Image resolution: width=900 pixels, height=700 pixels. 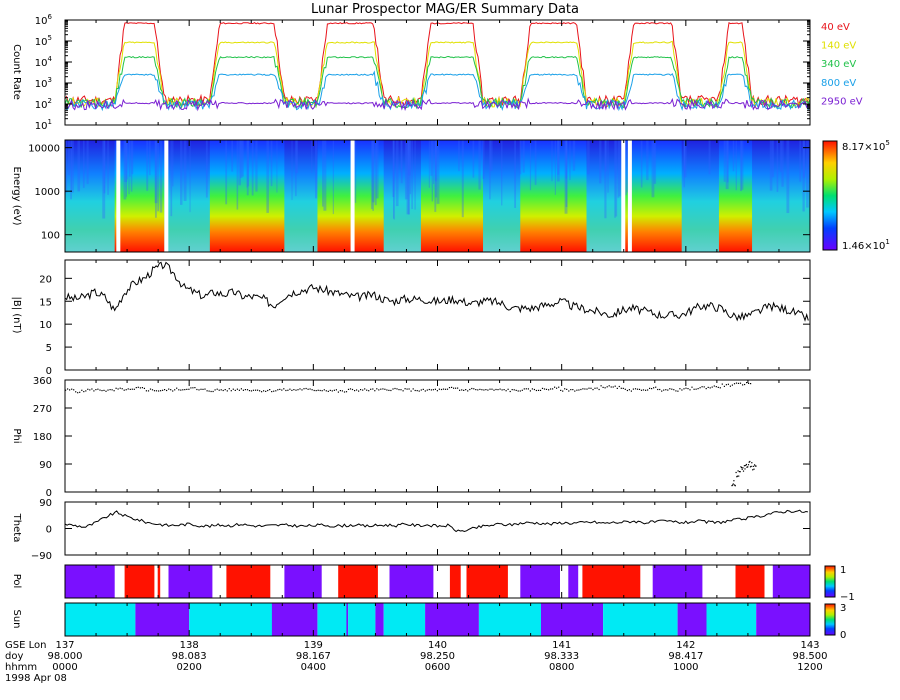 What do you see at coordinates (21, 667) in the screenshot?
I see `x-row-label: hhmm` at bounding box center [21, 667].